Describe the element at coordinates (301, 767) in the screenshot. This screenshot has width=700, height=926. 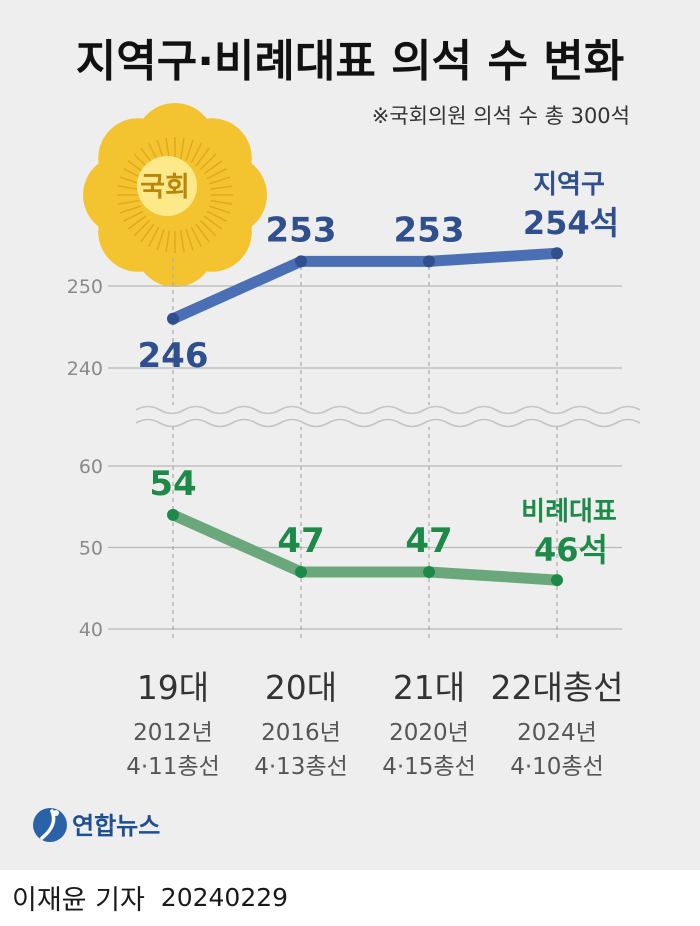
I see `category-election-2: 4·13총선` at that location.